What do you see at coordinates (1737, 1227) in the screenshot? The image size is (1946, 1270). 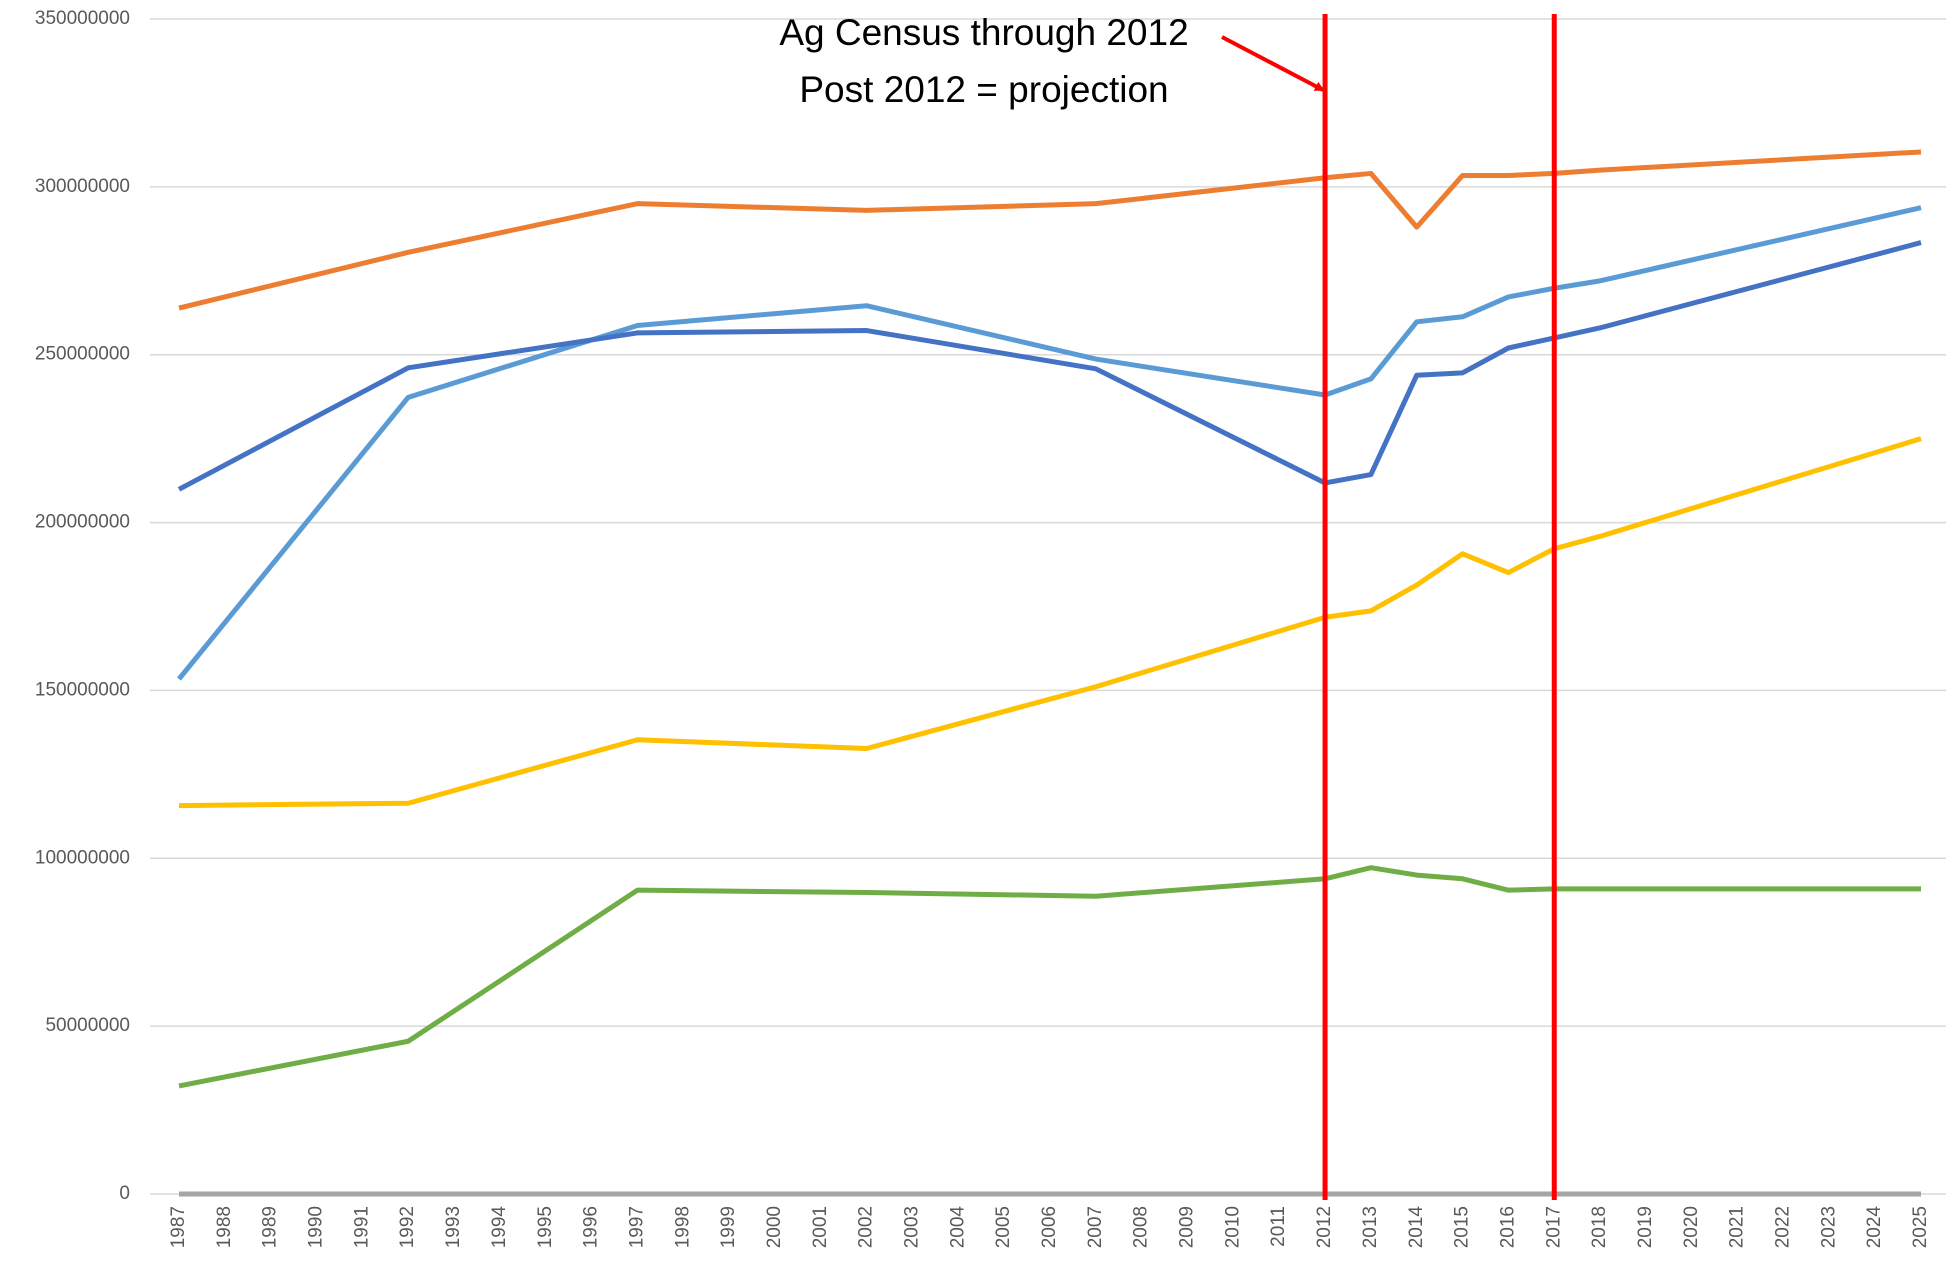 I see `x-tick-label: 2021` at bounding box center [1737, 1227].